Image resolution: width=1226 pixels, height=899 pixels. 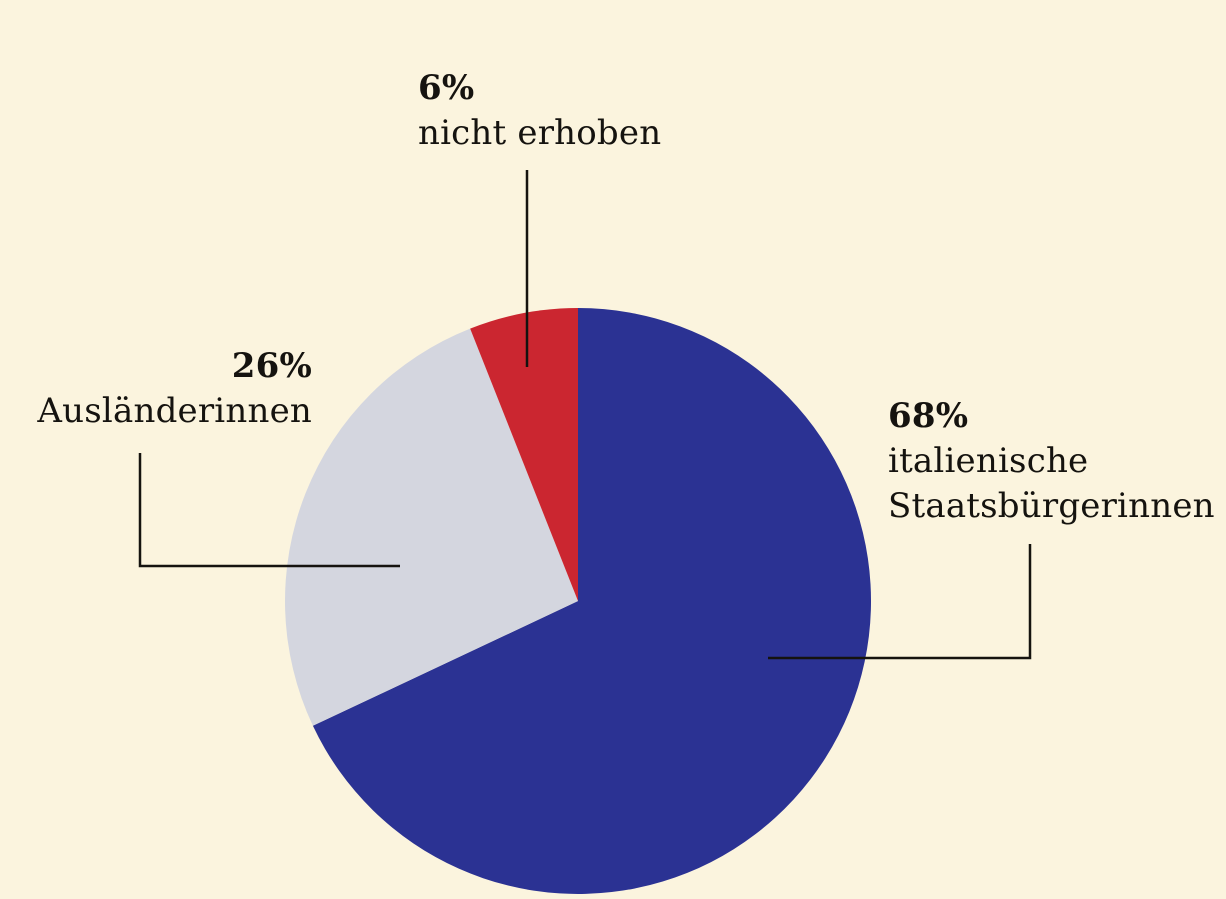 What do you see at coordinates (271, 366) in the screenshot?
I see `pct-label-auslaenderinnen: 26%` at bounding box center [271, 366].